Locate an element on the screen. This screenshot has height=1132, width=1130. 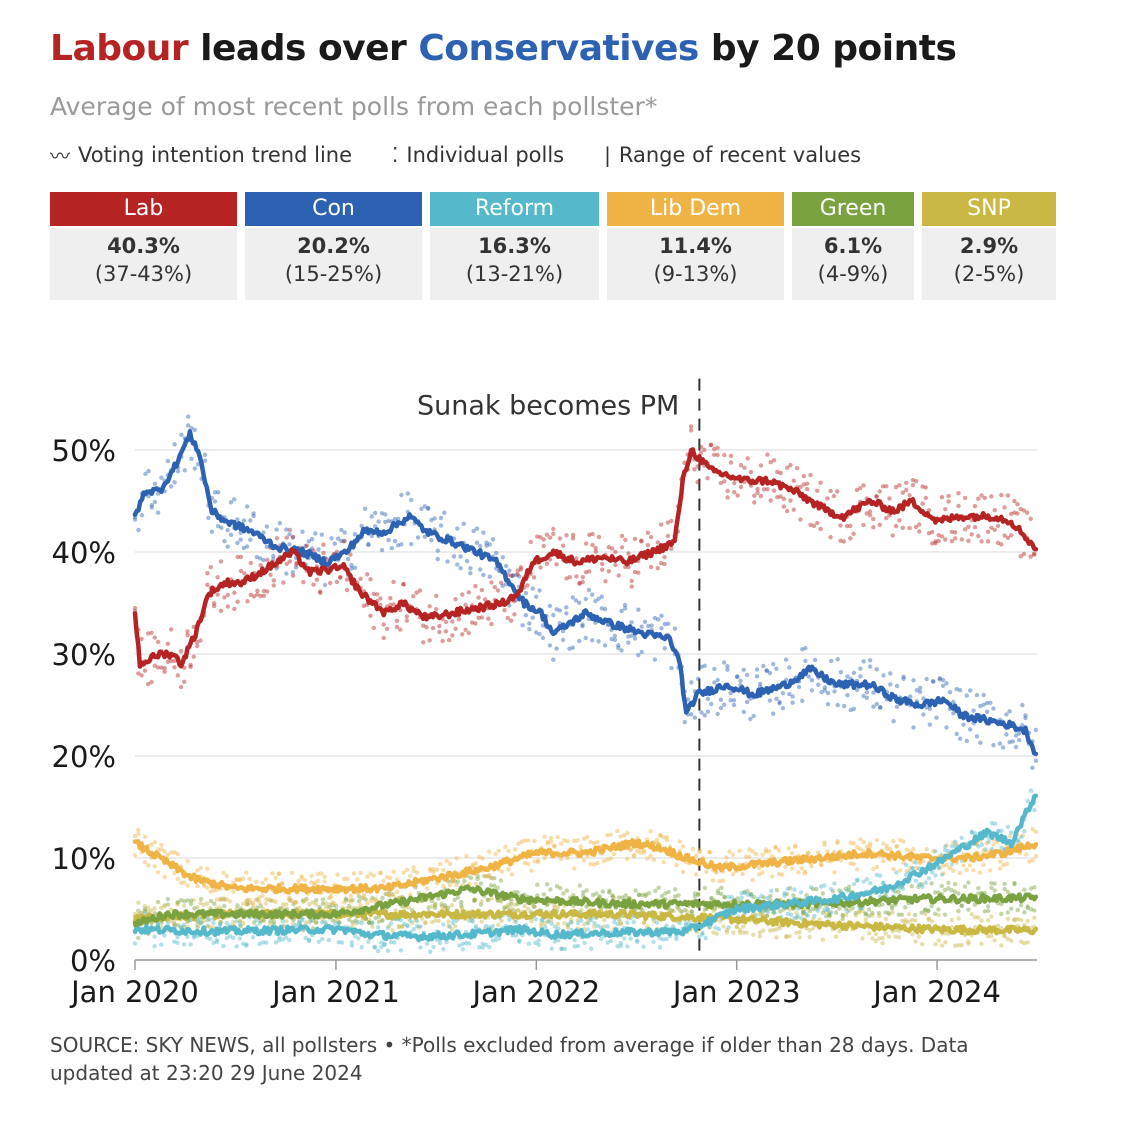
trend-line-green is located at coordinates (585, 907).